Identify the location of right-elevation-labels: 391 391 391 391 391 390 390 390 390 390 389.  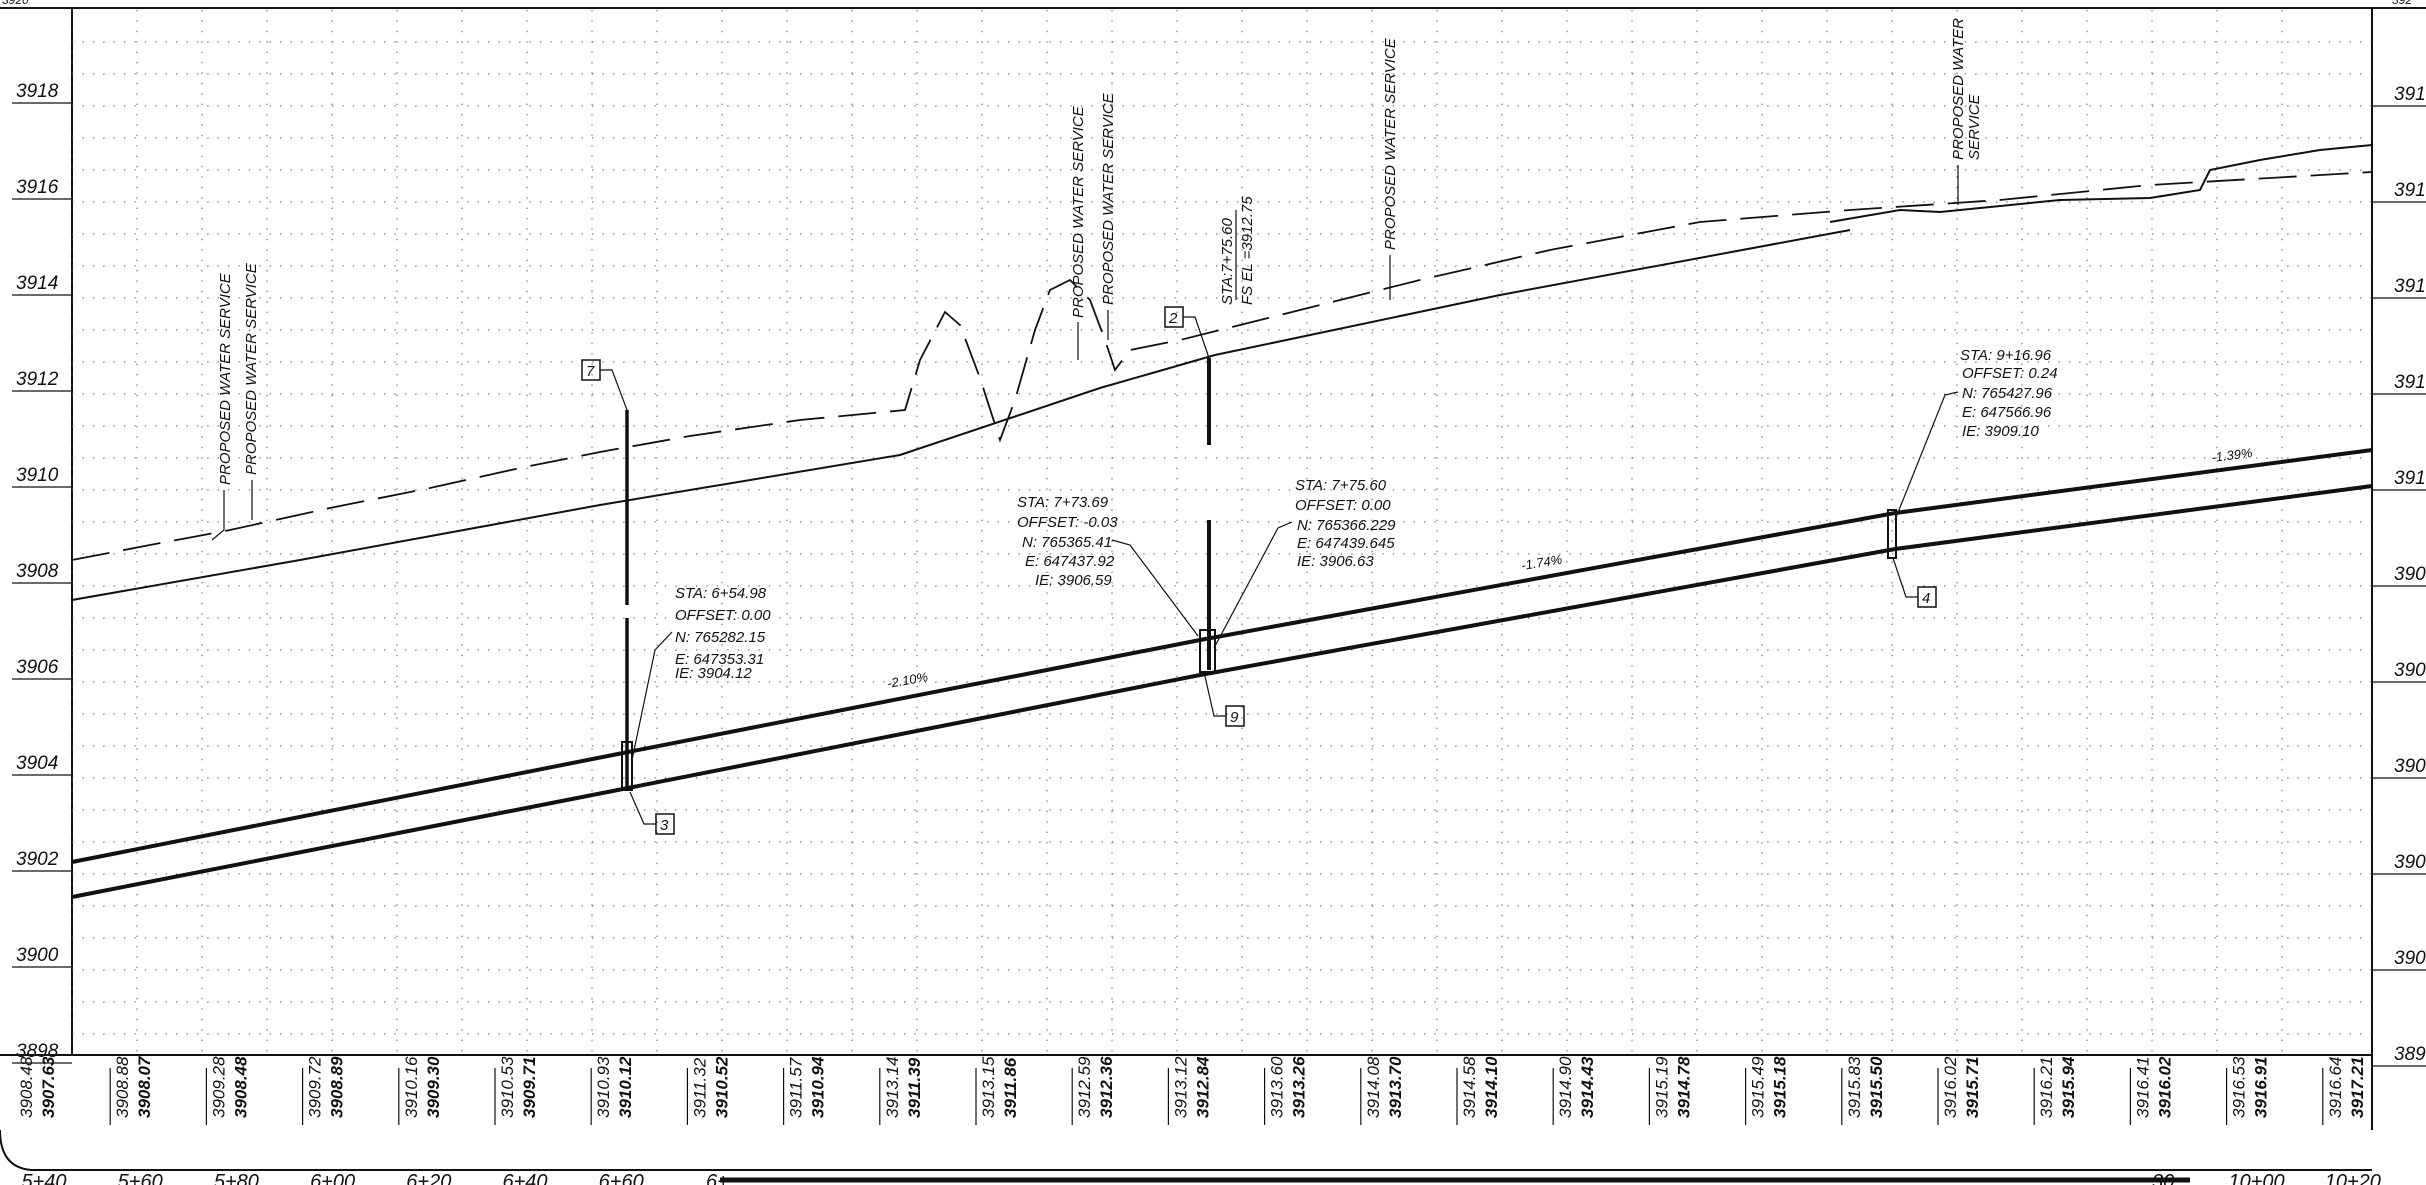
(2399, 575).